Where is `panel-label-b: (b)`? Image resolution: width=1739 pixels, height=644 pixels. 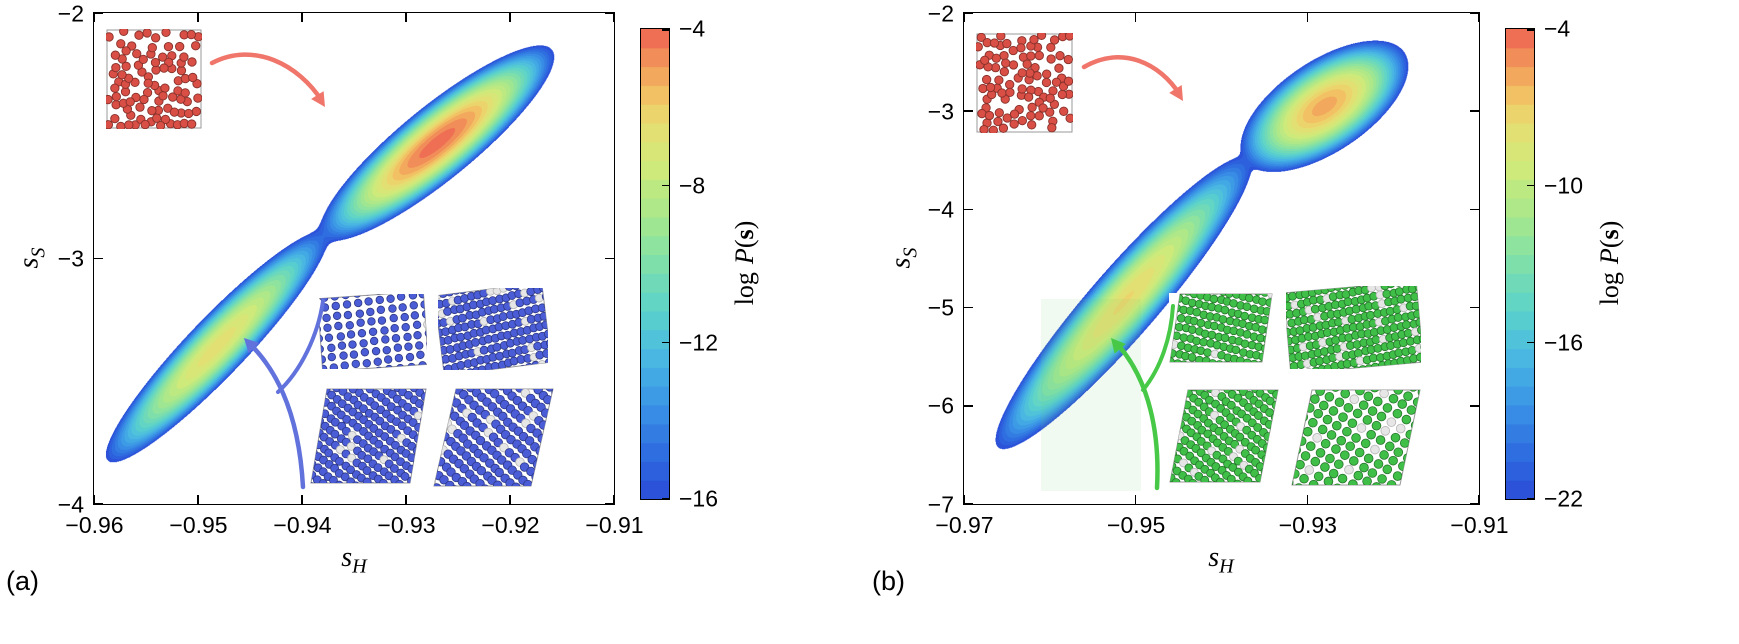 panel-label-b: (b) is located at coordinates (888, 581).